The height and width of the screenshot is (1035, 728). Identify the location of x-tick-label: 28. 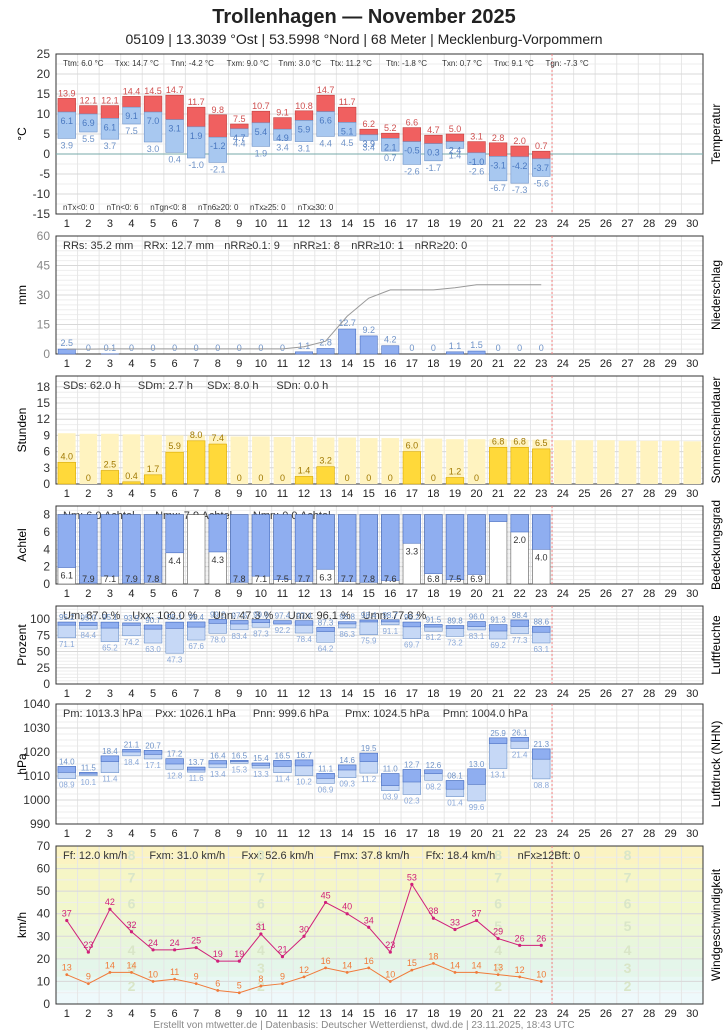
(649, 1014).